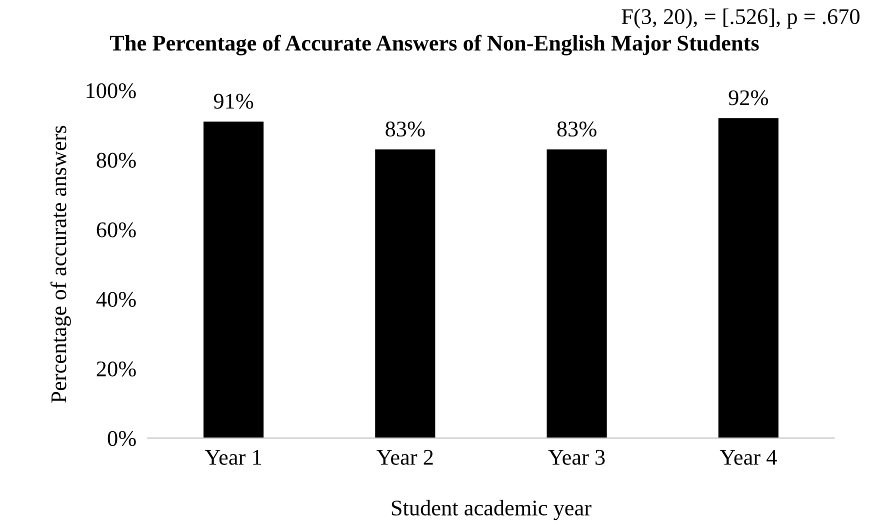 The width and height of the screenshot is (869, 531). I want to click on y-tick-label: 80%, so click(116, 160).